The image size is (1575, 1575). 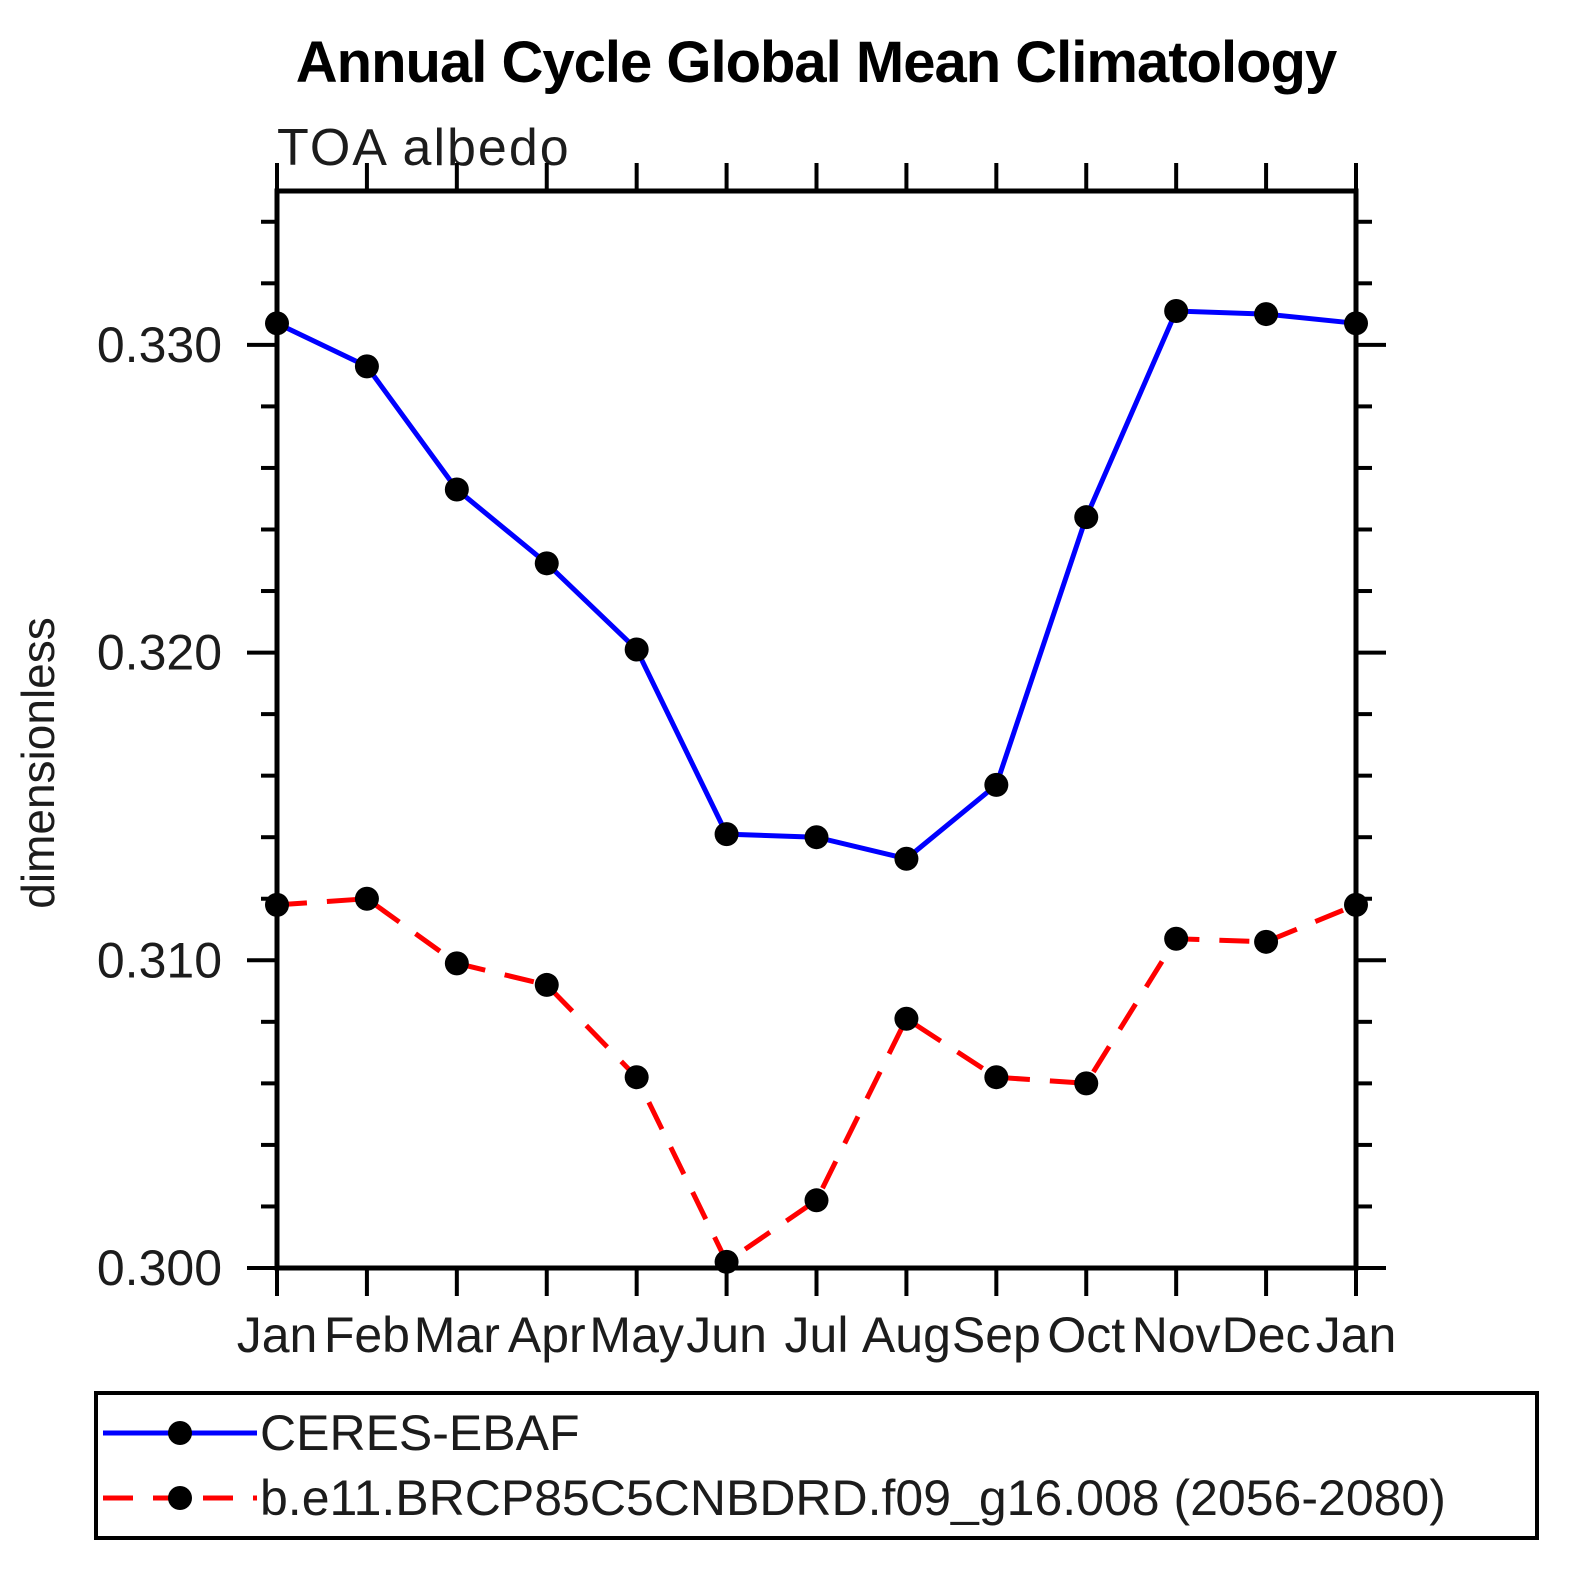 What do you see at coordinates (1266, 1335) in the screenshot?
I see `x-tick-label: Dec` at bounding box center [1266, 1335].